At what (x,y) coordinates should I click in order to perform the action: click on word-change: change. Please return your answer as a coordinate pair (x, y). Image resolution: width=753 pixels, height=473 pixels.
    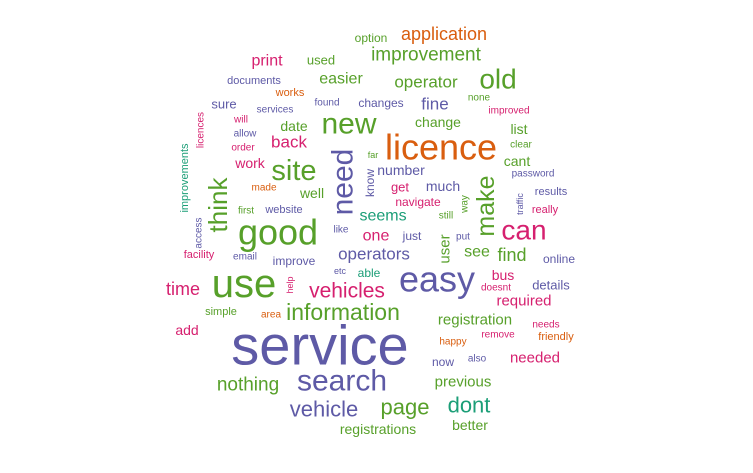
    Looking at the image, I should click on (438, 122).